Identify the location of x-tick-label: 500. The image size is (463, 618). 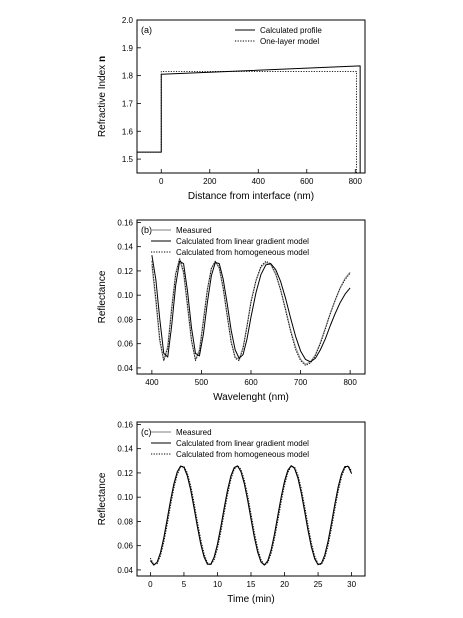
(202, 382).